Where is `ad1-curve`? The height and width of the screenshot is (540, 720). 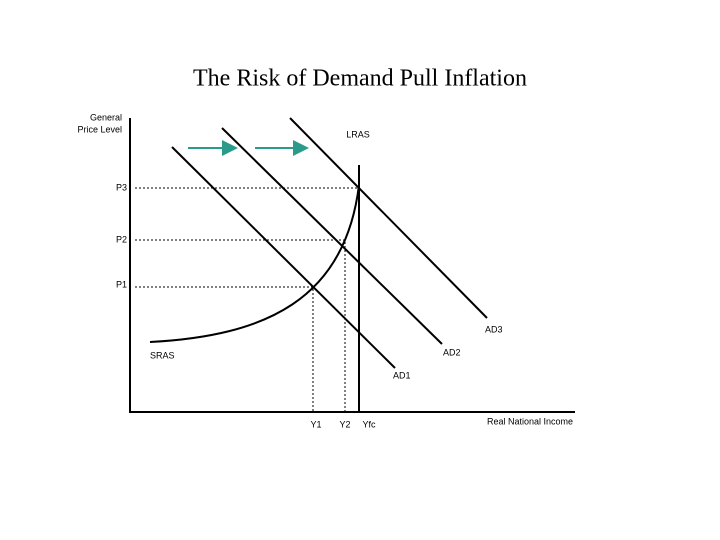 ad1-curve is located at coordinates (283, 257).